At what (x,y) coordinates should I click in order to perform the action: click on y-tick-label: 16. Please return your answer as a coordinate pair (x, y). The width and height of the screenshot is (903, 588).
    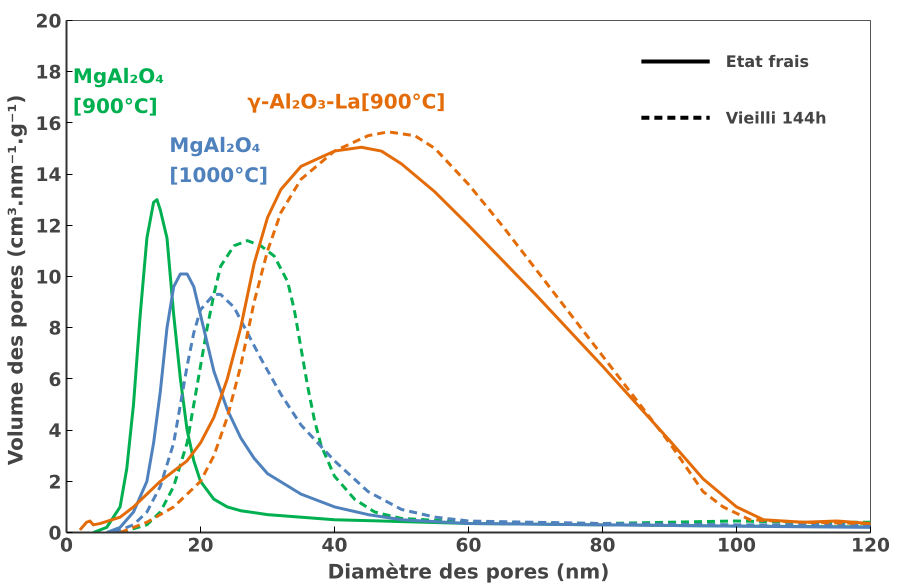
    Looking at the image, I should click on (49, 124).